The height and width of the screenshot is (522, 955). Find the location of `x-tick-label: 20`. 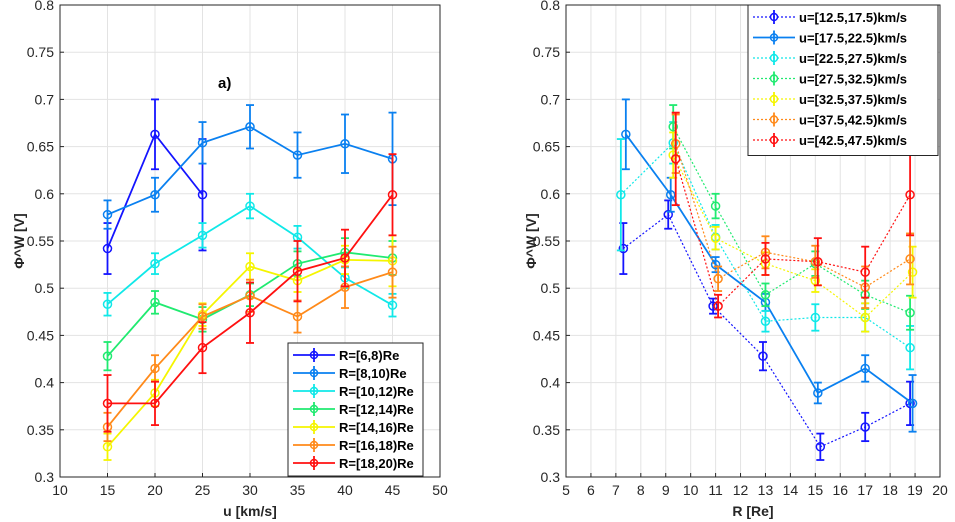

x-tick-label: 20 is located at coordinates (155, 490).